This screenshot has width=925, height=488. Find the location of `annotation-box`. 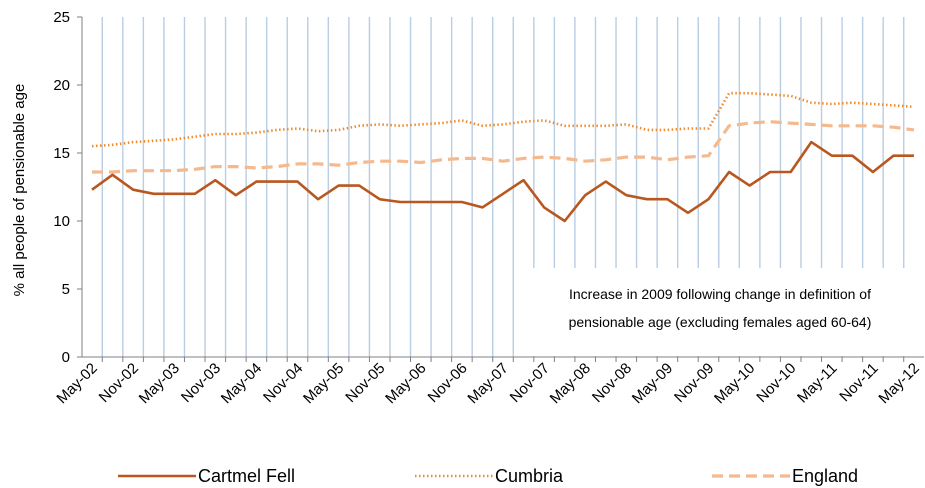

annotation-box is located at coordinates (719, 312).